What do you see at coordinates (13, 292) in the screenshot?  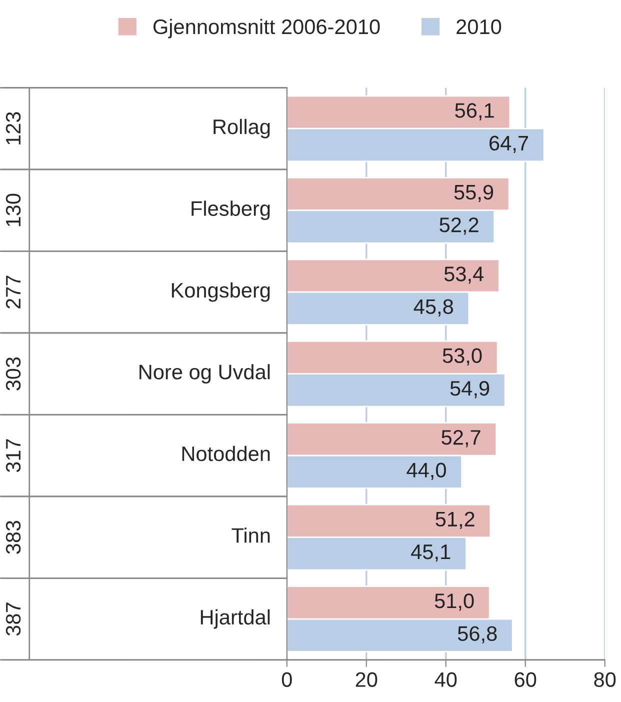 I see `text: 277` at bounding box center [13, 292].